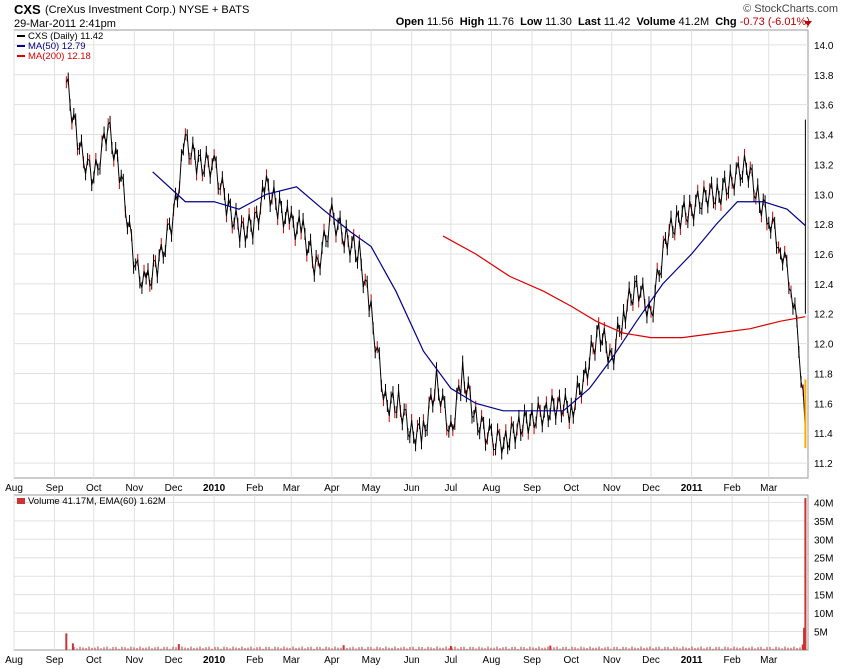 The width and height of the screenshot is (850, 668). What do you see at coordinates (824, 315) in the screenshot?
I see `price-axis-label: 12.2` at bounding box center [824, 315].